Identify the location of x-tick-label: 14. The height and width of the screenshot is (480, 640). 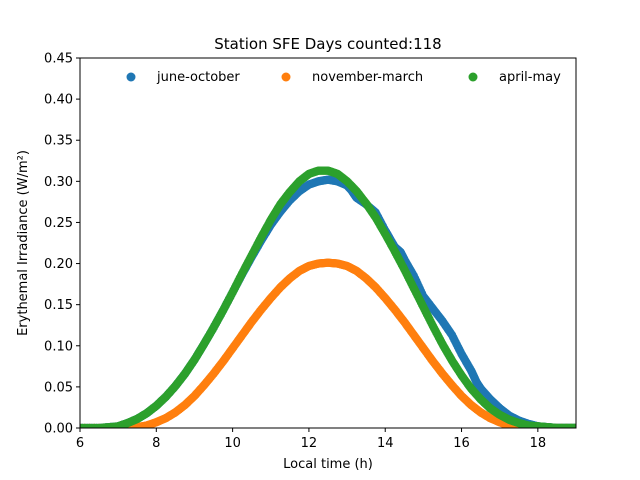
(385, 443).